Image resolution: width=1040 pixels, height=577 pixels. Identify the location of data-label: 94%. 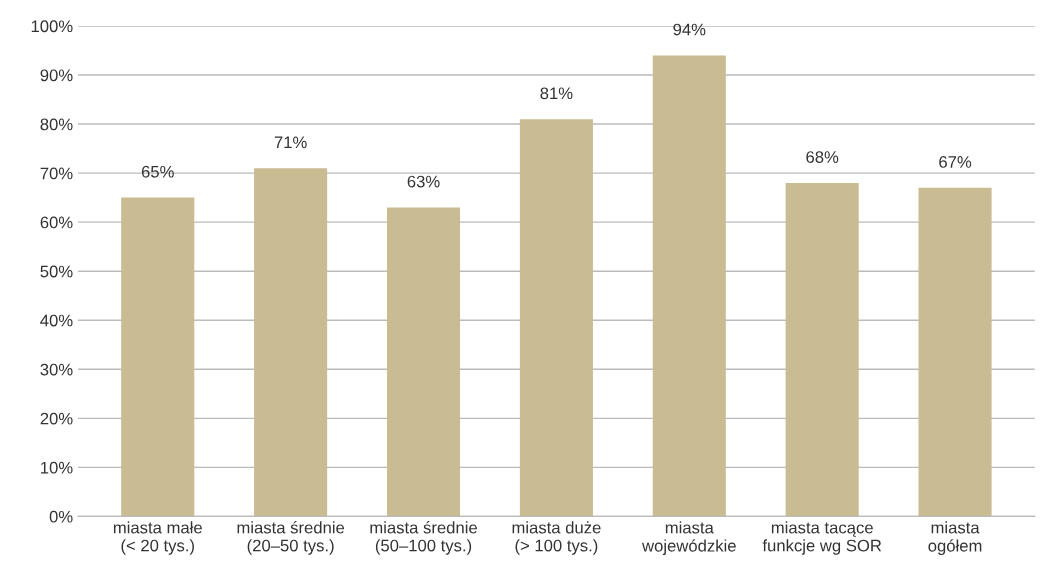
(689, 29).